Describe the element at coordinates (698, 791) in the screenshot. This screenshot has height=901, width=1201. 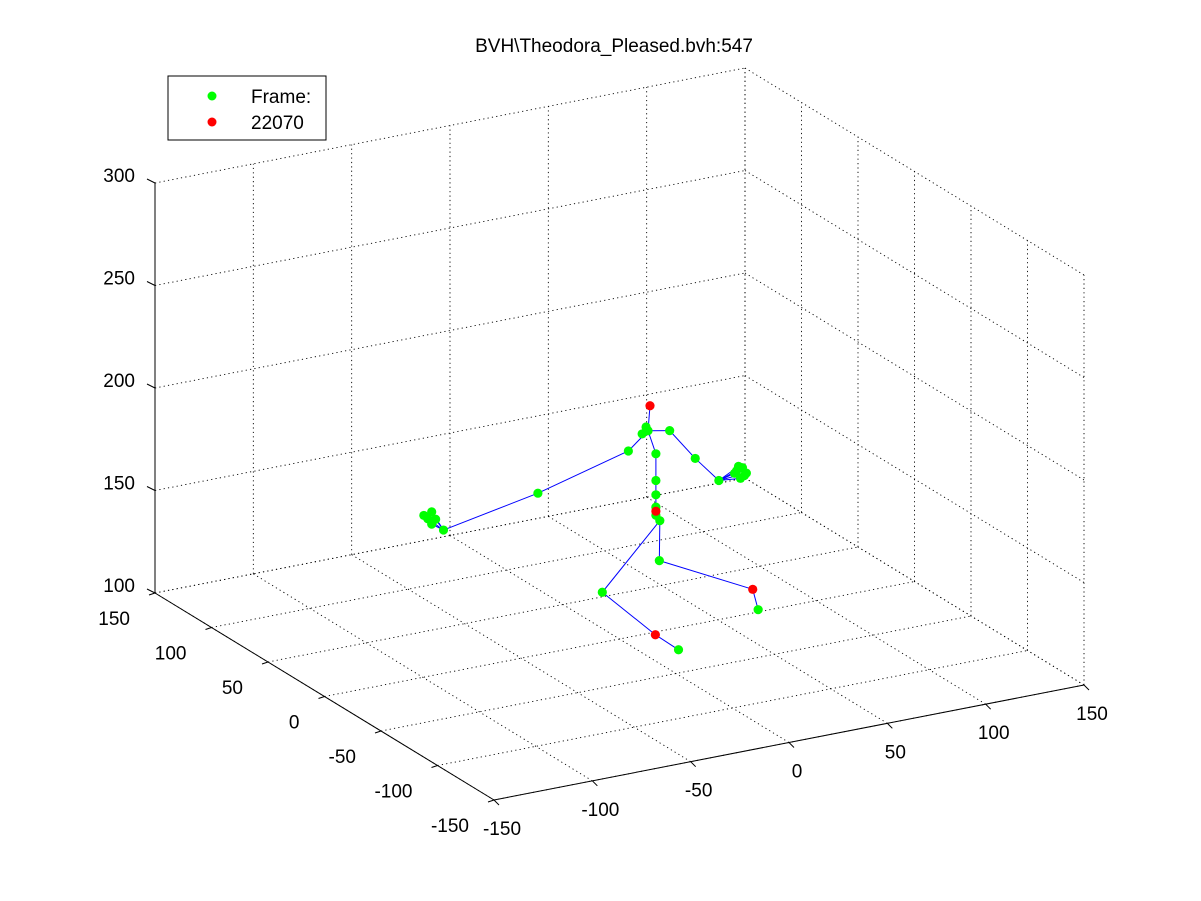
I see `x-tick-label: -50` at that location.